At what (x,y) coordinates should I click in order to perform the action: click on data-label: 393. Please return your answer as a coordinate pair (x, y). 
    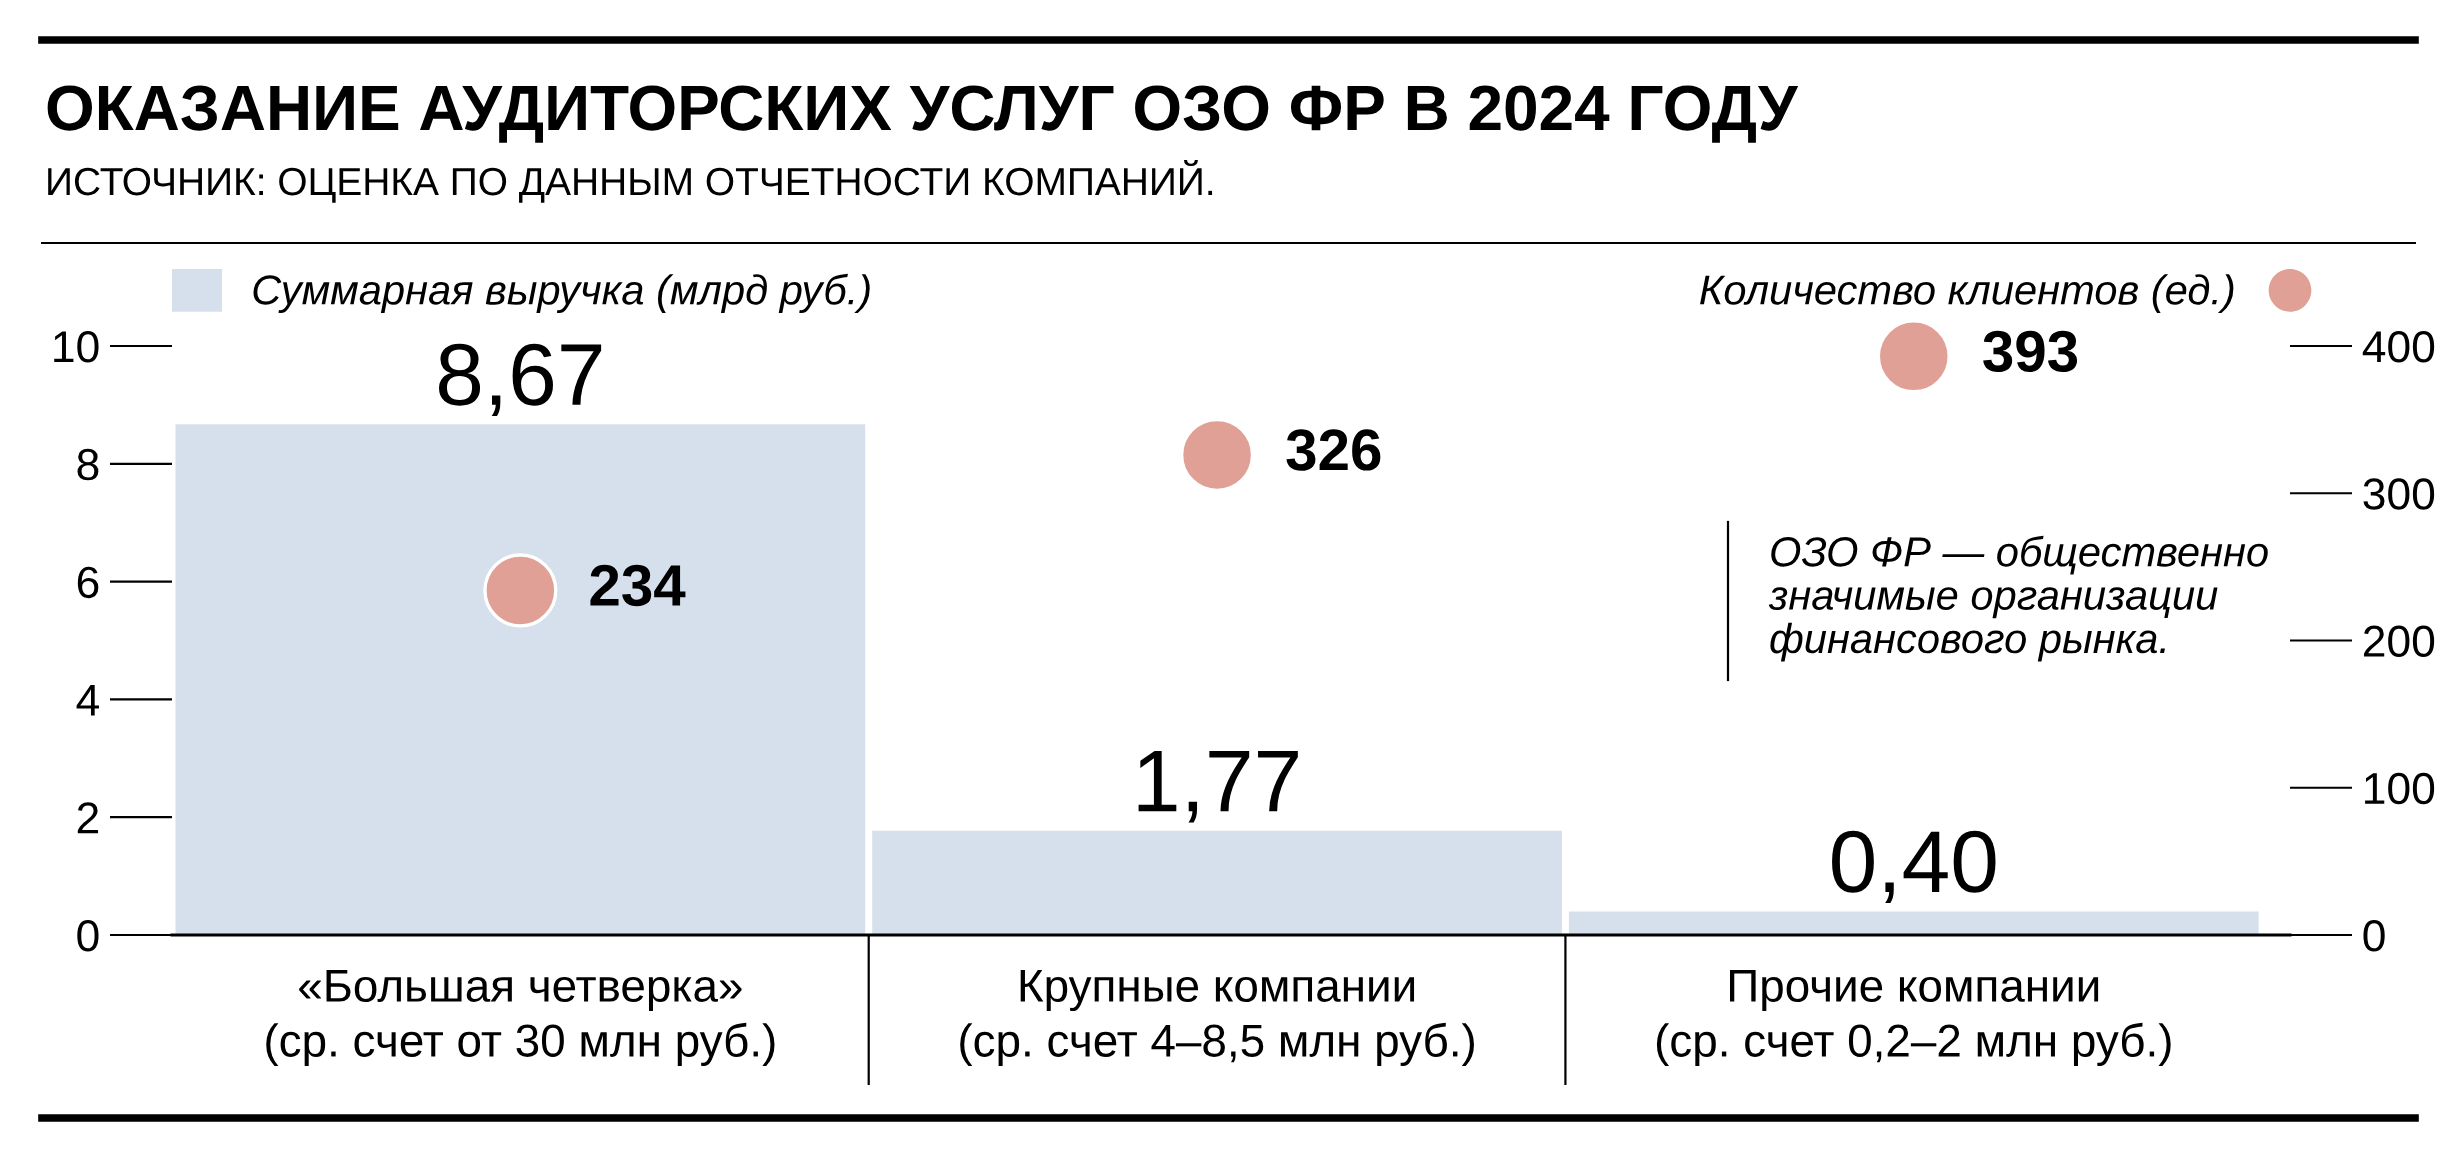
    Looking at the image, I should click on (2030, 351).